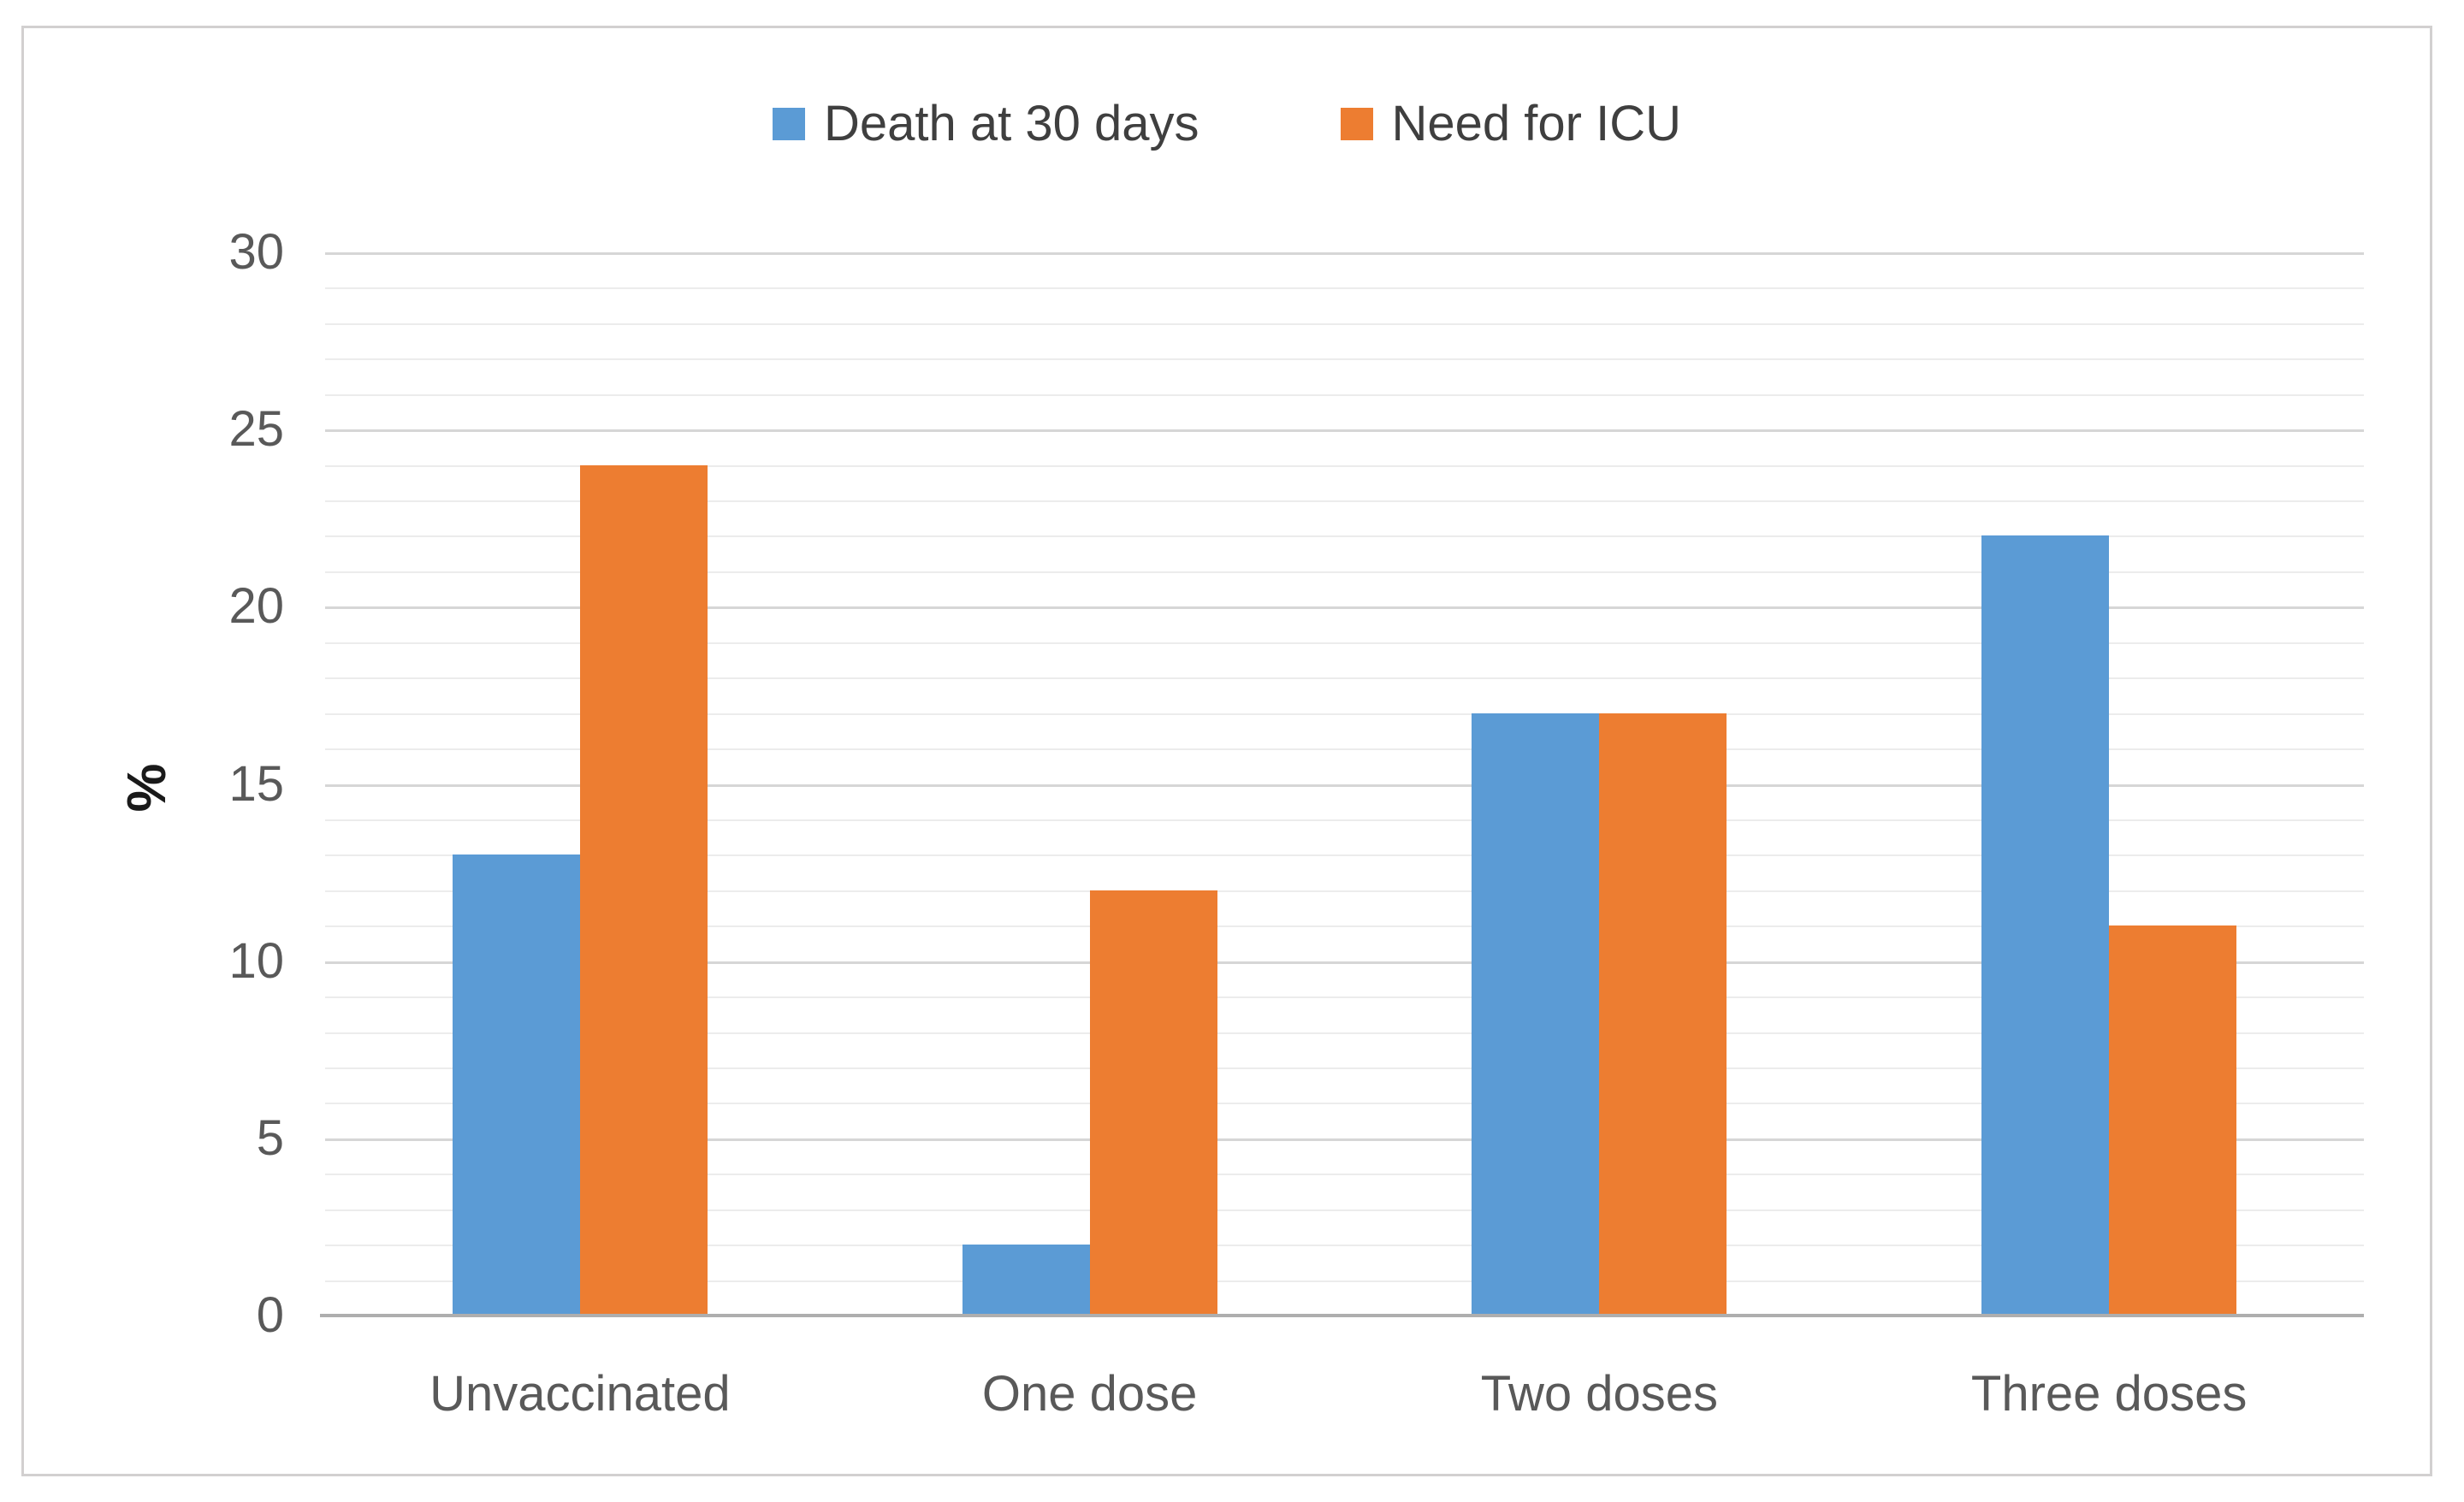 The height and width of the screenshot is (1502, 2464). Describe the element at coordinates (516, 1085) in the screenshot. I see `bar-death-at-30-days-unvaccinated` at that location.